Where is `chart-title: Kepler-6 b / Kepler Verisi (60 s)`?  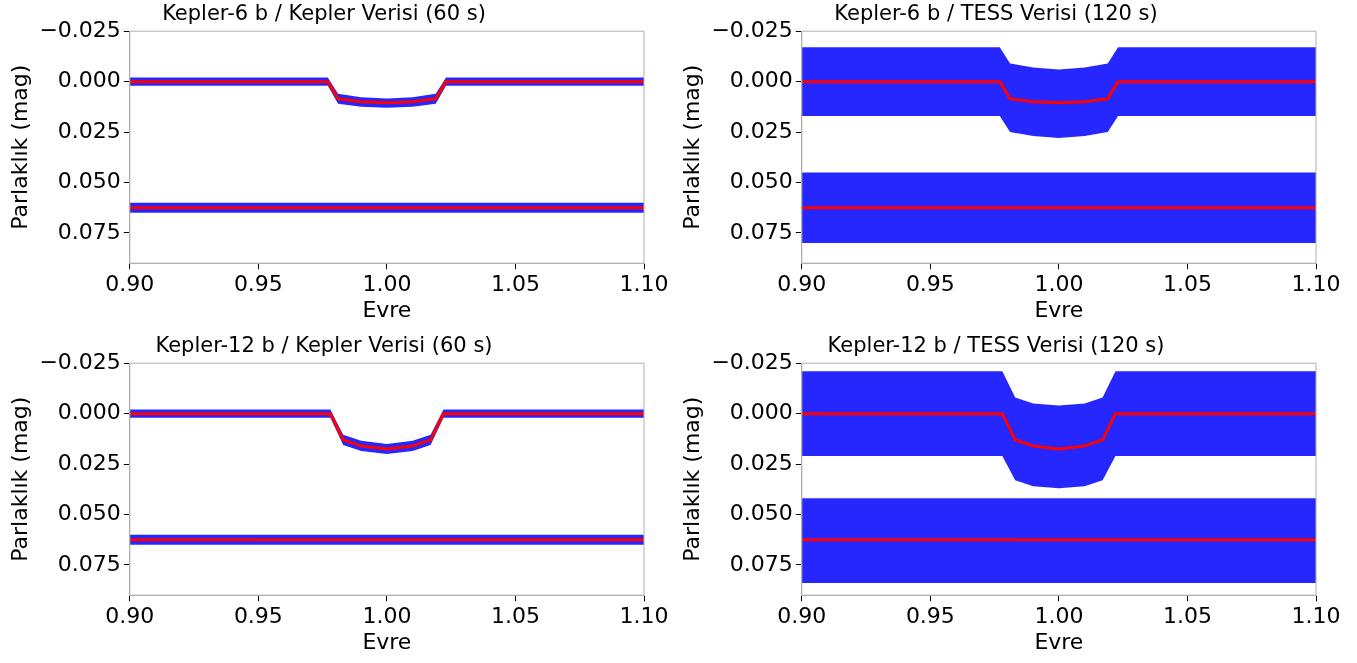 chart-title: Kepler-6 b / Kepler Verisi (60 s) is located at coordinates (324, 13).